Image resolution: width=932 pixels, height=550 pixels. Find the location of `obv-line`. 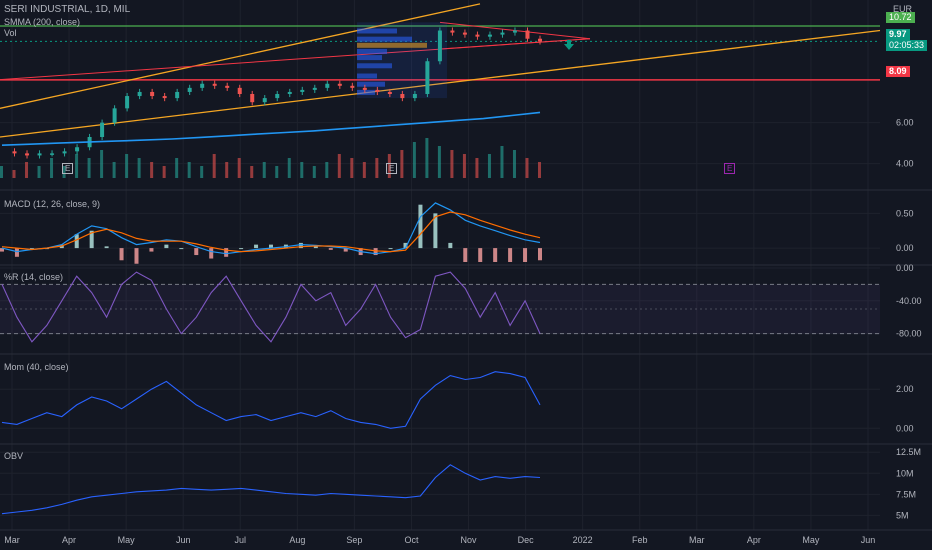

obv-line is located at coordinates (271, 489).